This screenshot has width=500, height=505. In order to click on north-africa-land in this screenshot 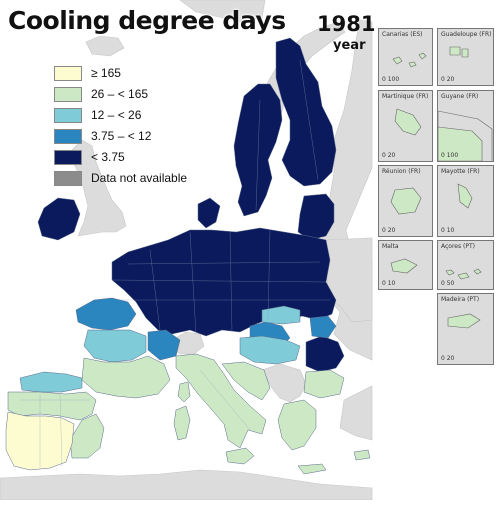, I will do `click(186, 485)`.